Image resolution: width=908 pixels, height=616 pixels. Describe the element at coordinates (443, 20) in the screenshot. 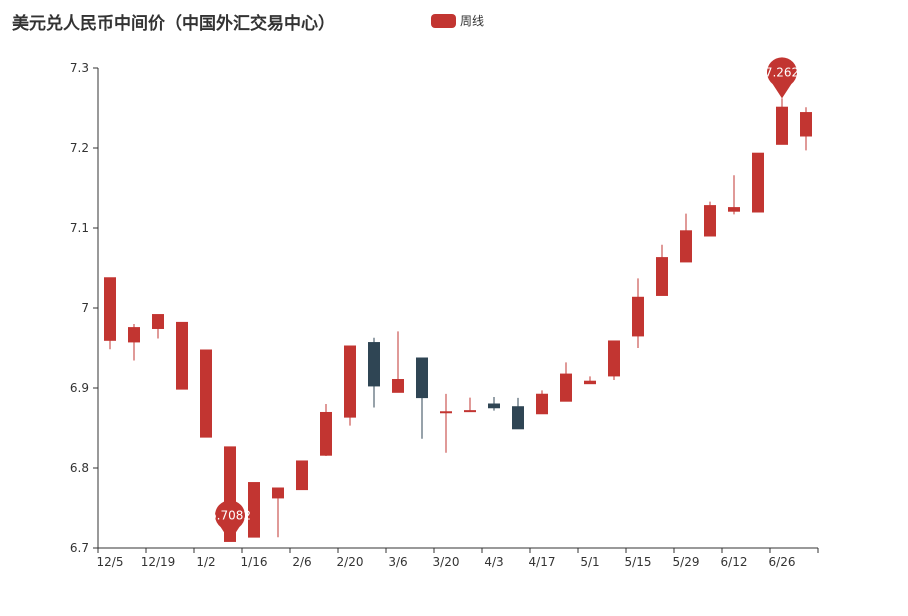

I see `legend-swatch` at that location.